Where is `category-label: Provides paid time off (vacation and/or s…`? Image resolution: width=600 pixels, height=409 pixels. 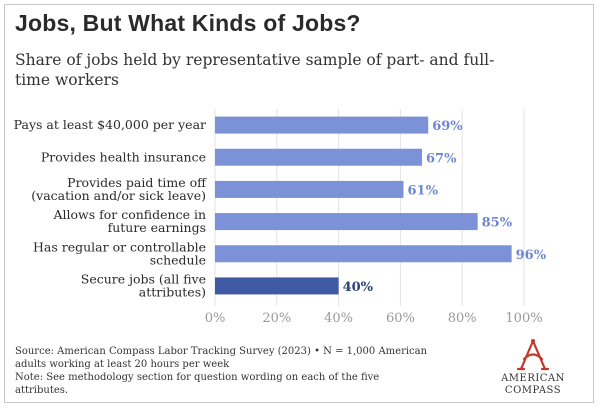 category-label: Provides paid time off (vacation and/or s… is located at coordinates (119, 189).